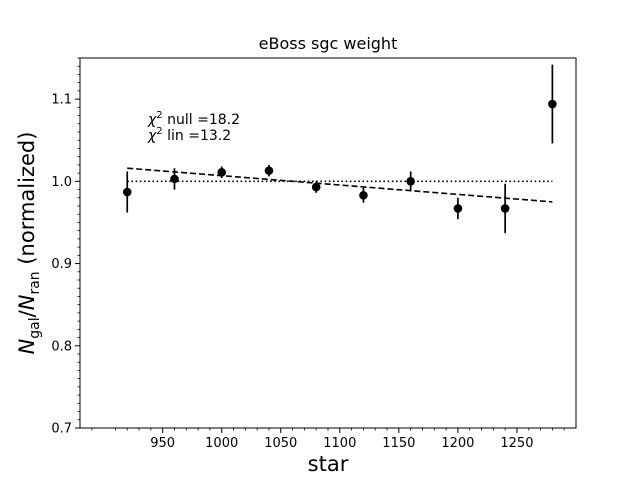 The height and width of the screenshot is (480, 640). I want to click on chi2-null-annotation: χ2 null =18.2, so click(193, 119).